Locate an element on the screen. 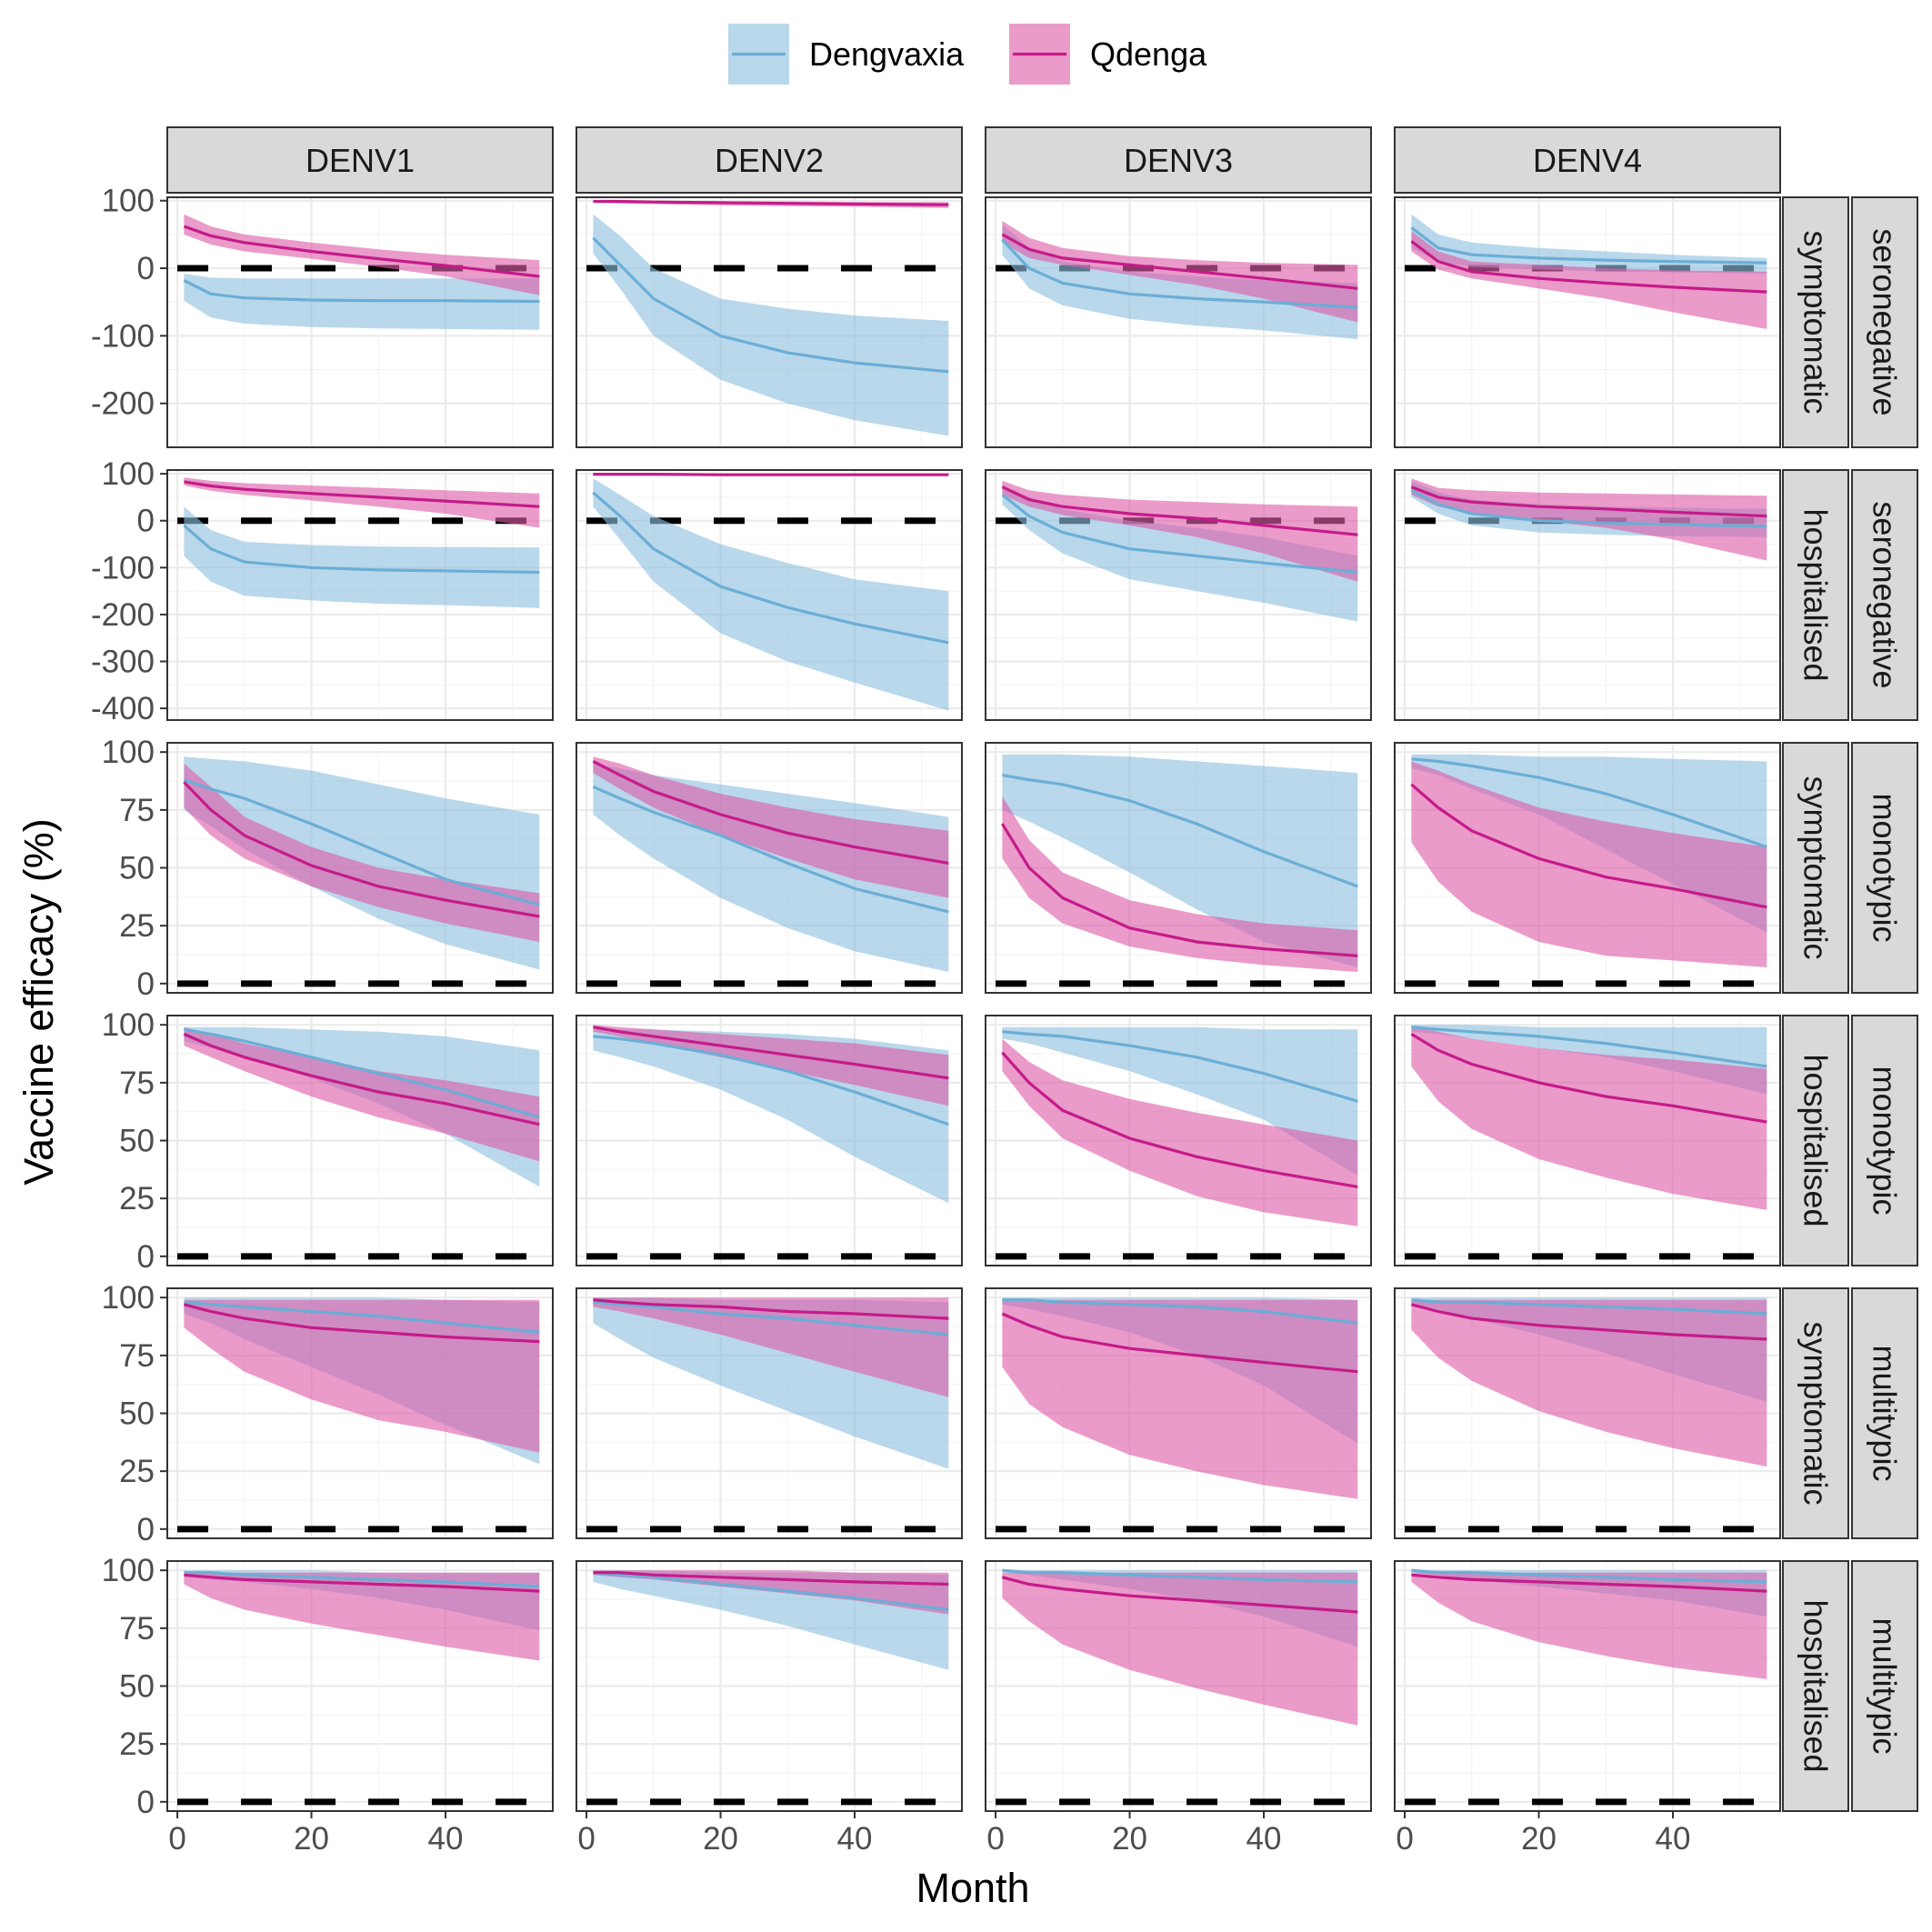  strip-column-label: DENV3 is located at coordinates (1178, 160).